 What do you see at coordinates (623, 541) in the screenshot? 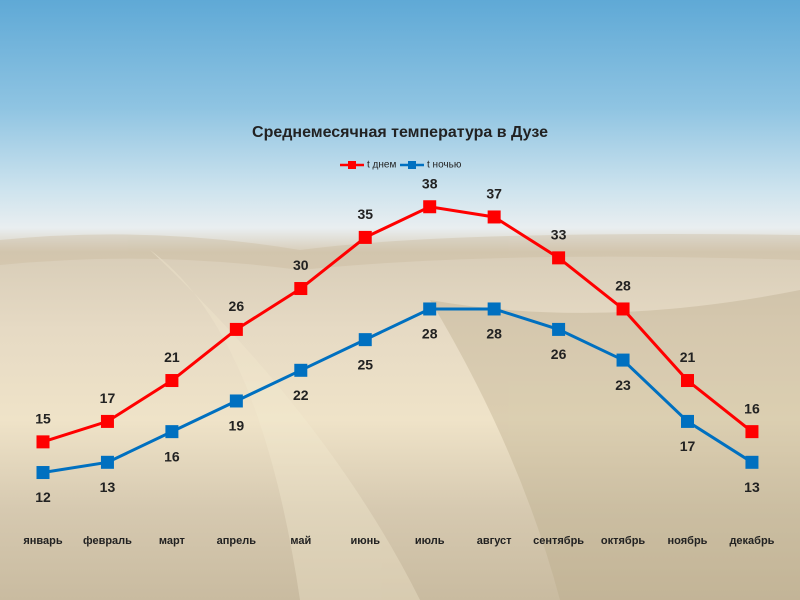
I see `x-tick-label: октябрь` at bounding box center [623, 541].